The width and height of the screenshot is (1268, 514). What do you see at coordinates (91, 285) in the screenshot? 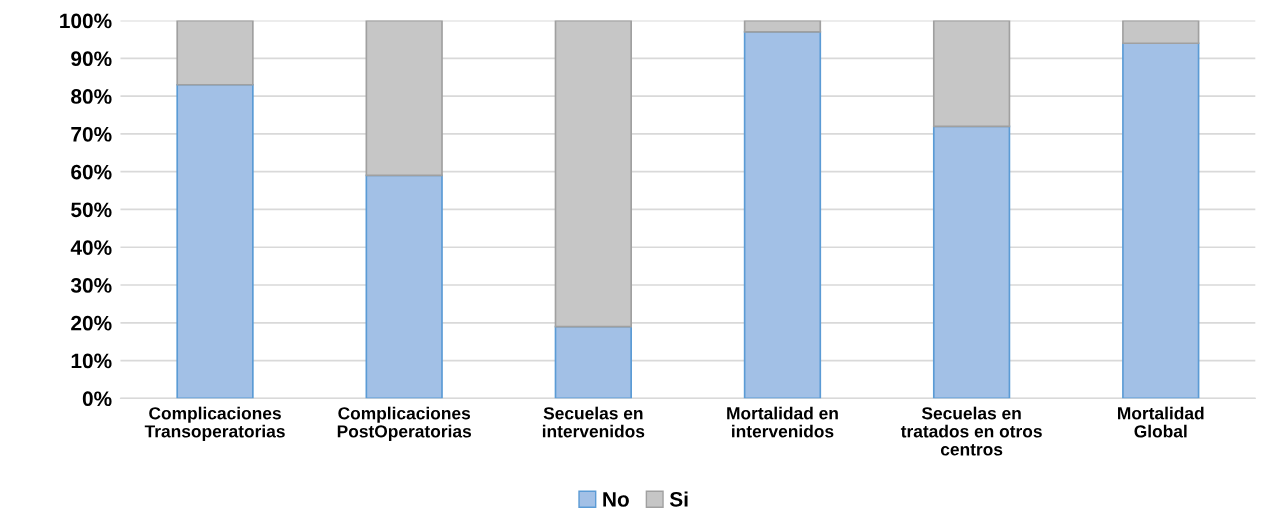
I see `y-tick-label: 30%` at bounding box center [91, 285].